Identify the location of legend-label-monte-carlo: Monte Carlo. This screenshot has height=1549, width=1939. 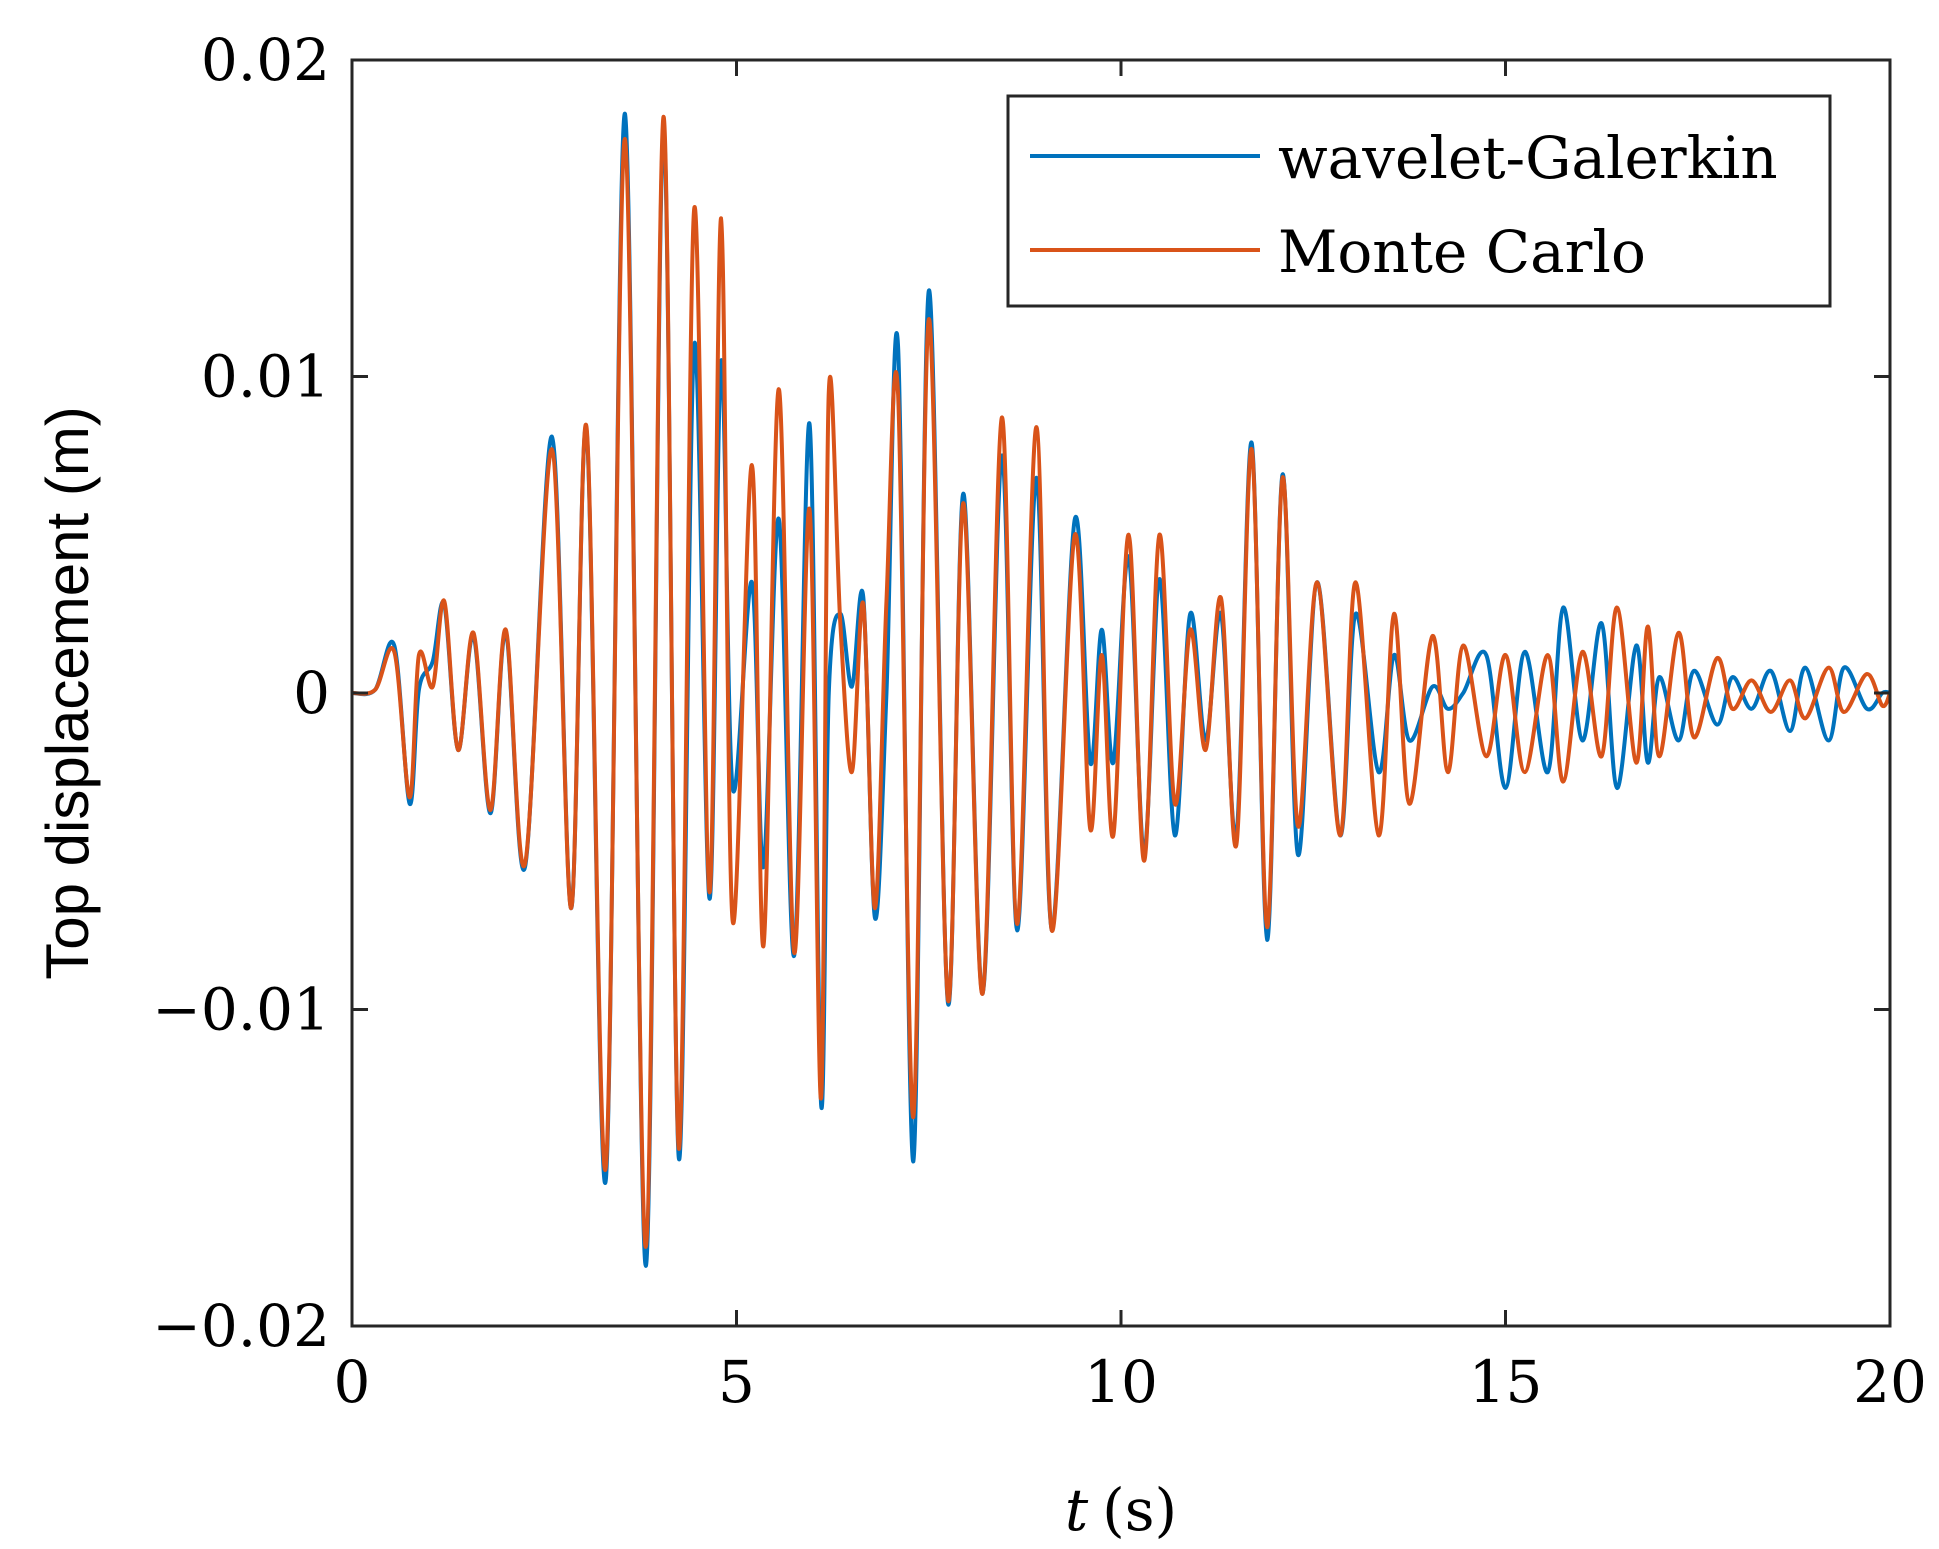
(1462, 252).